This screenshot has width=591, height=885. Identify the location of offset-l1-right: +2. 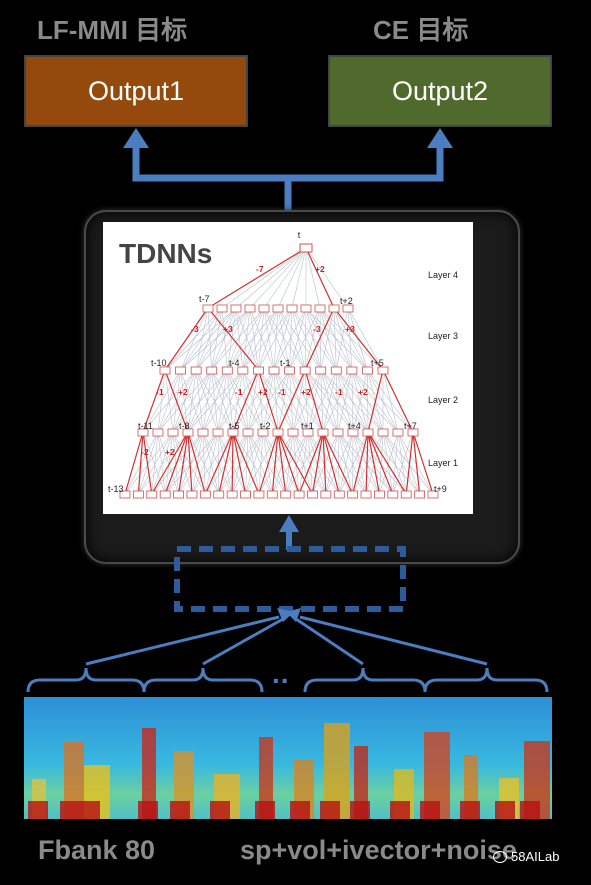
(170, 452).